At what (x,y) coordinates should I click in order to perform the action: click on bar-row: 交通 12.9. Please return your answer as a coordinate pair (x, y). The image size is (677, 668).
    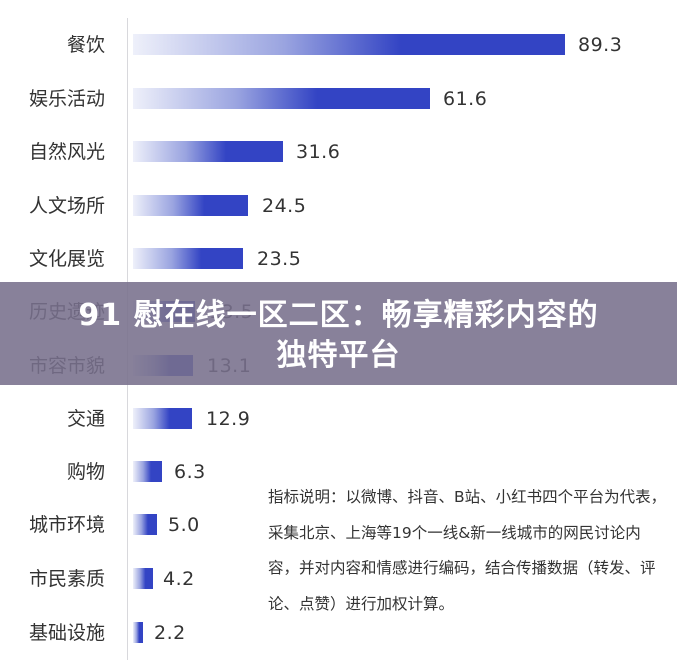
    Looking at the image, I should click on (338, 419).